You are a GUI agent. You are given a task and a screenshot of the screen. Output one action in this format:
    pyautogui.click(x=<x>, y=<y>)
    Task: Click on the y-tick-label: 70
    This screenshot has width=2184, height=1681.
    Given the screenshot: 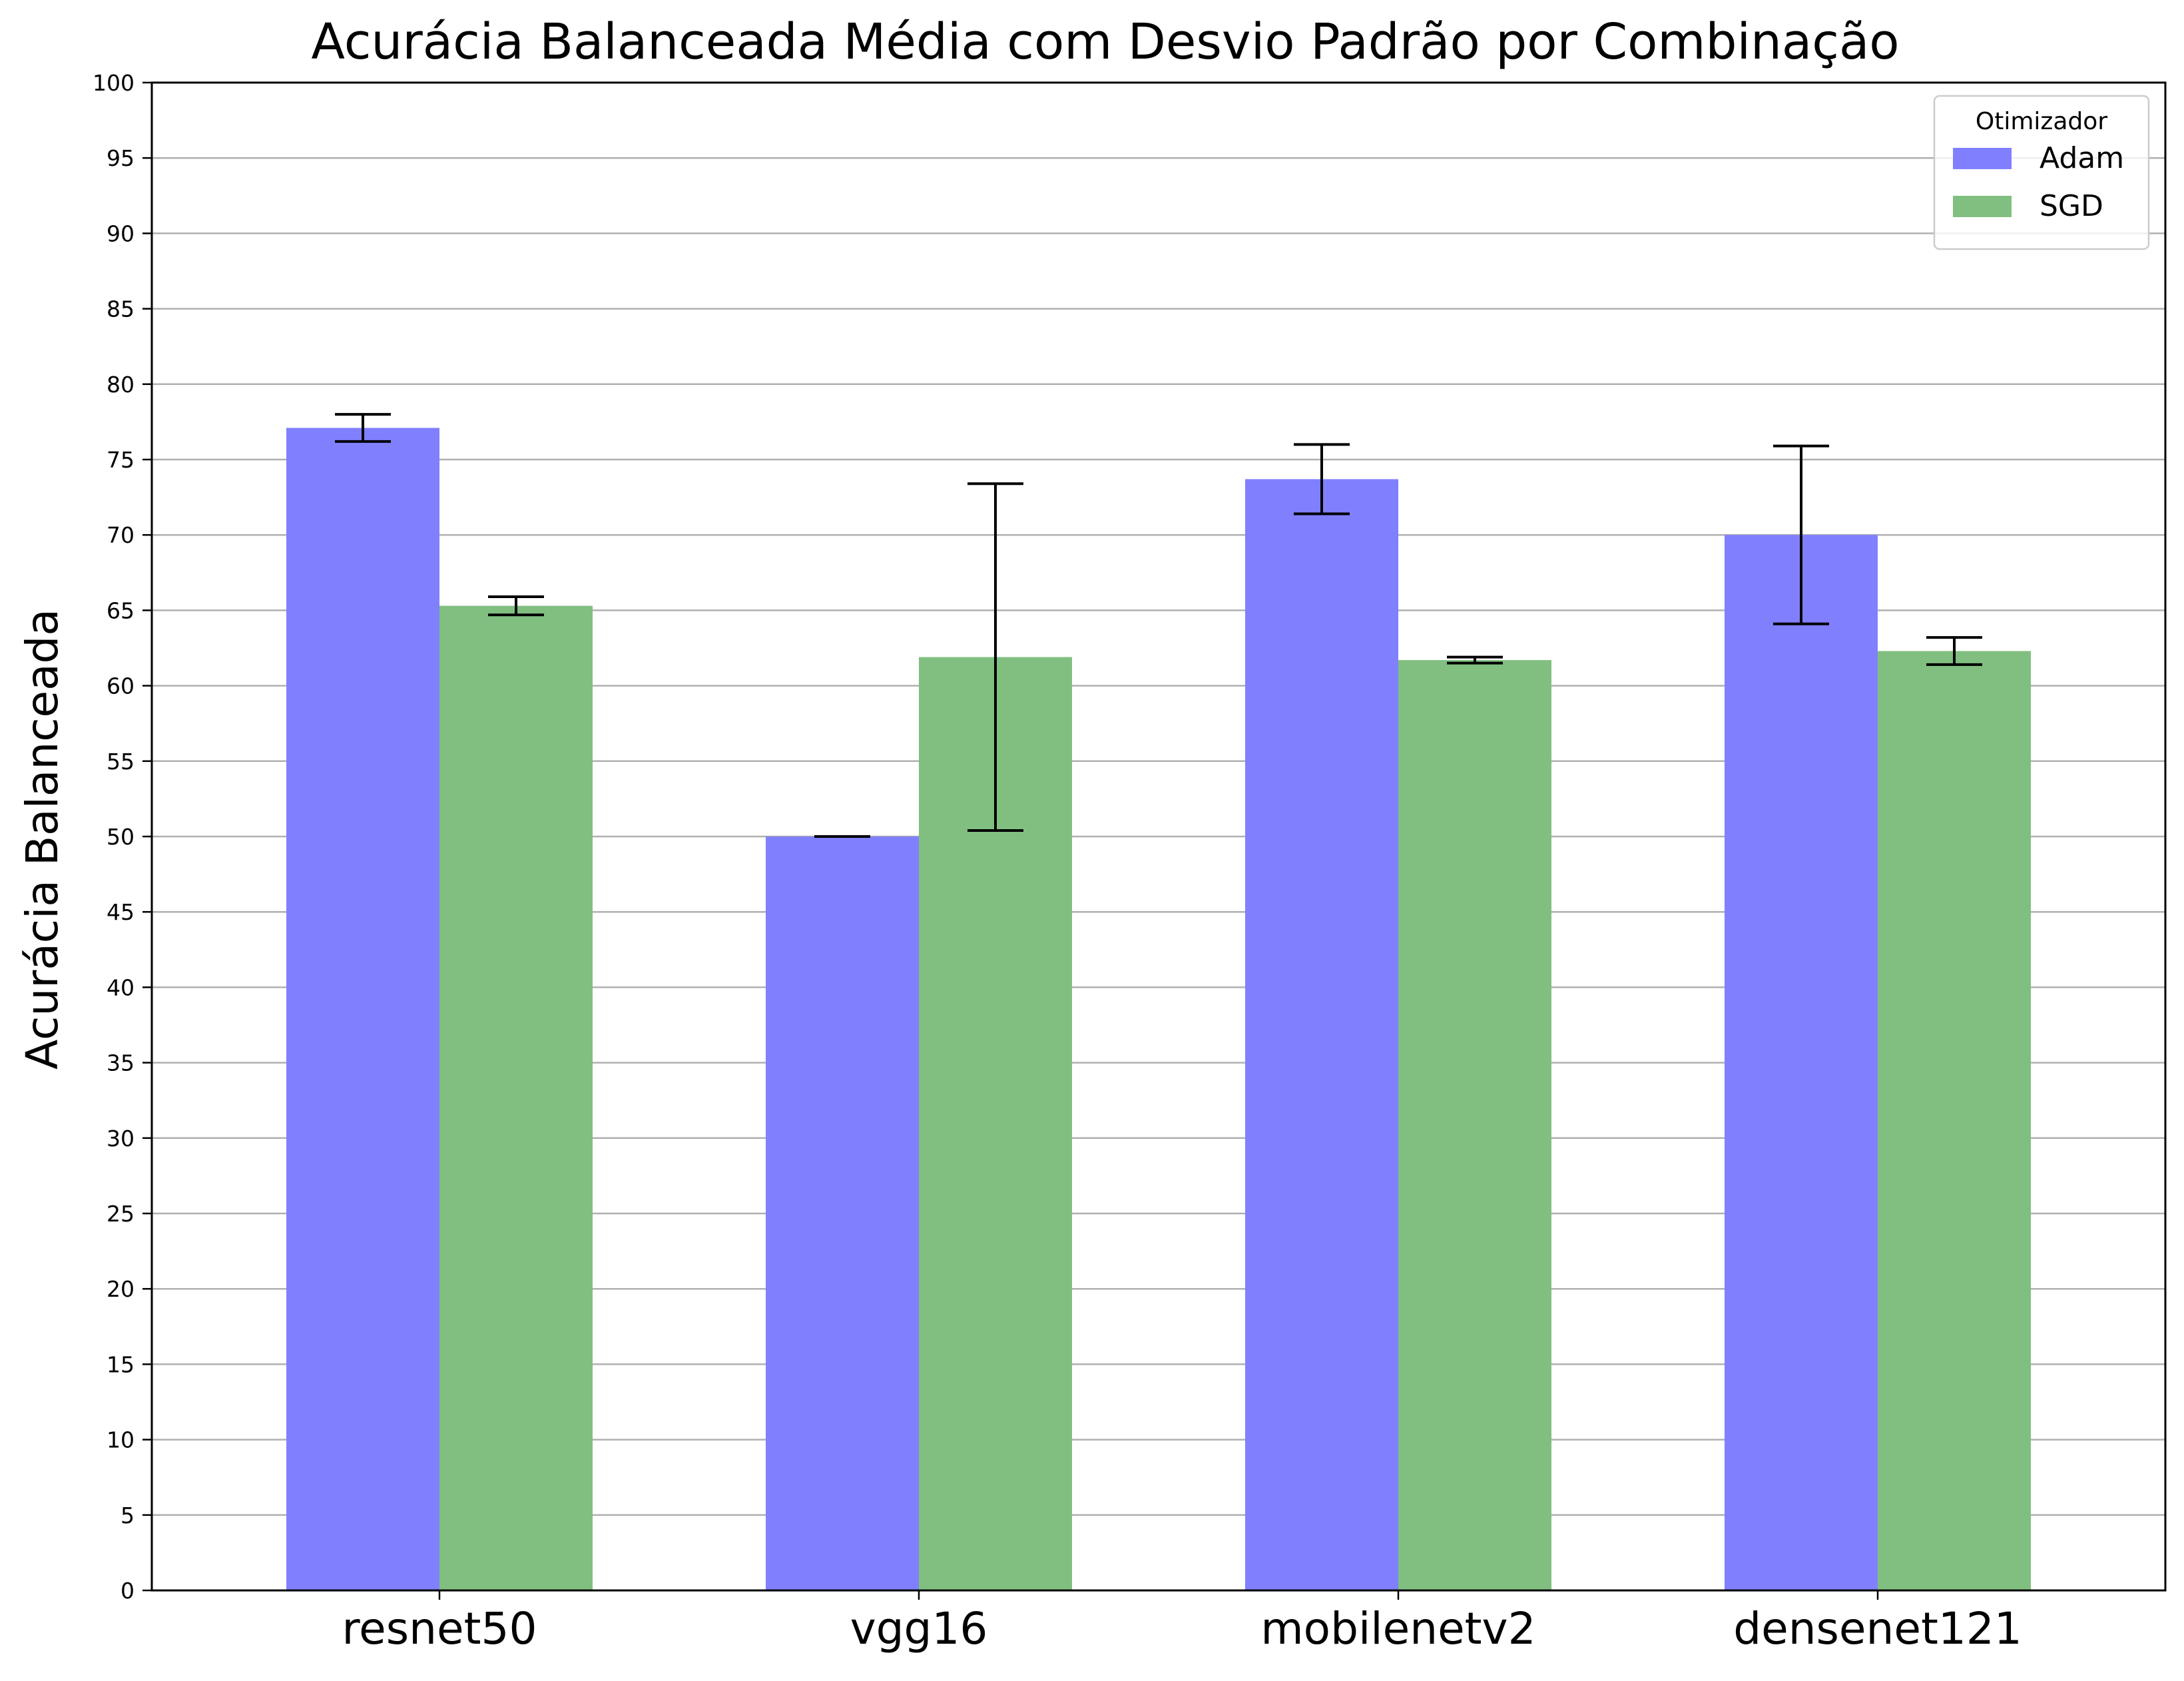 What is the action you would take?
    pyautogui.click(x=121, y=535)
    